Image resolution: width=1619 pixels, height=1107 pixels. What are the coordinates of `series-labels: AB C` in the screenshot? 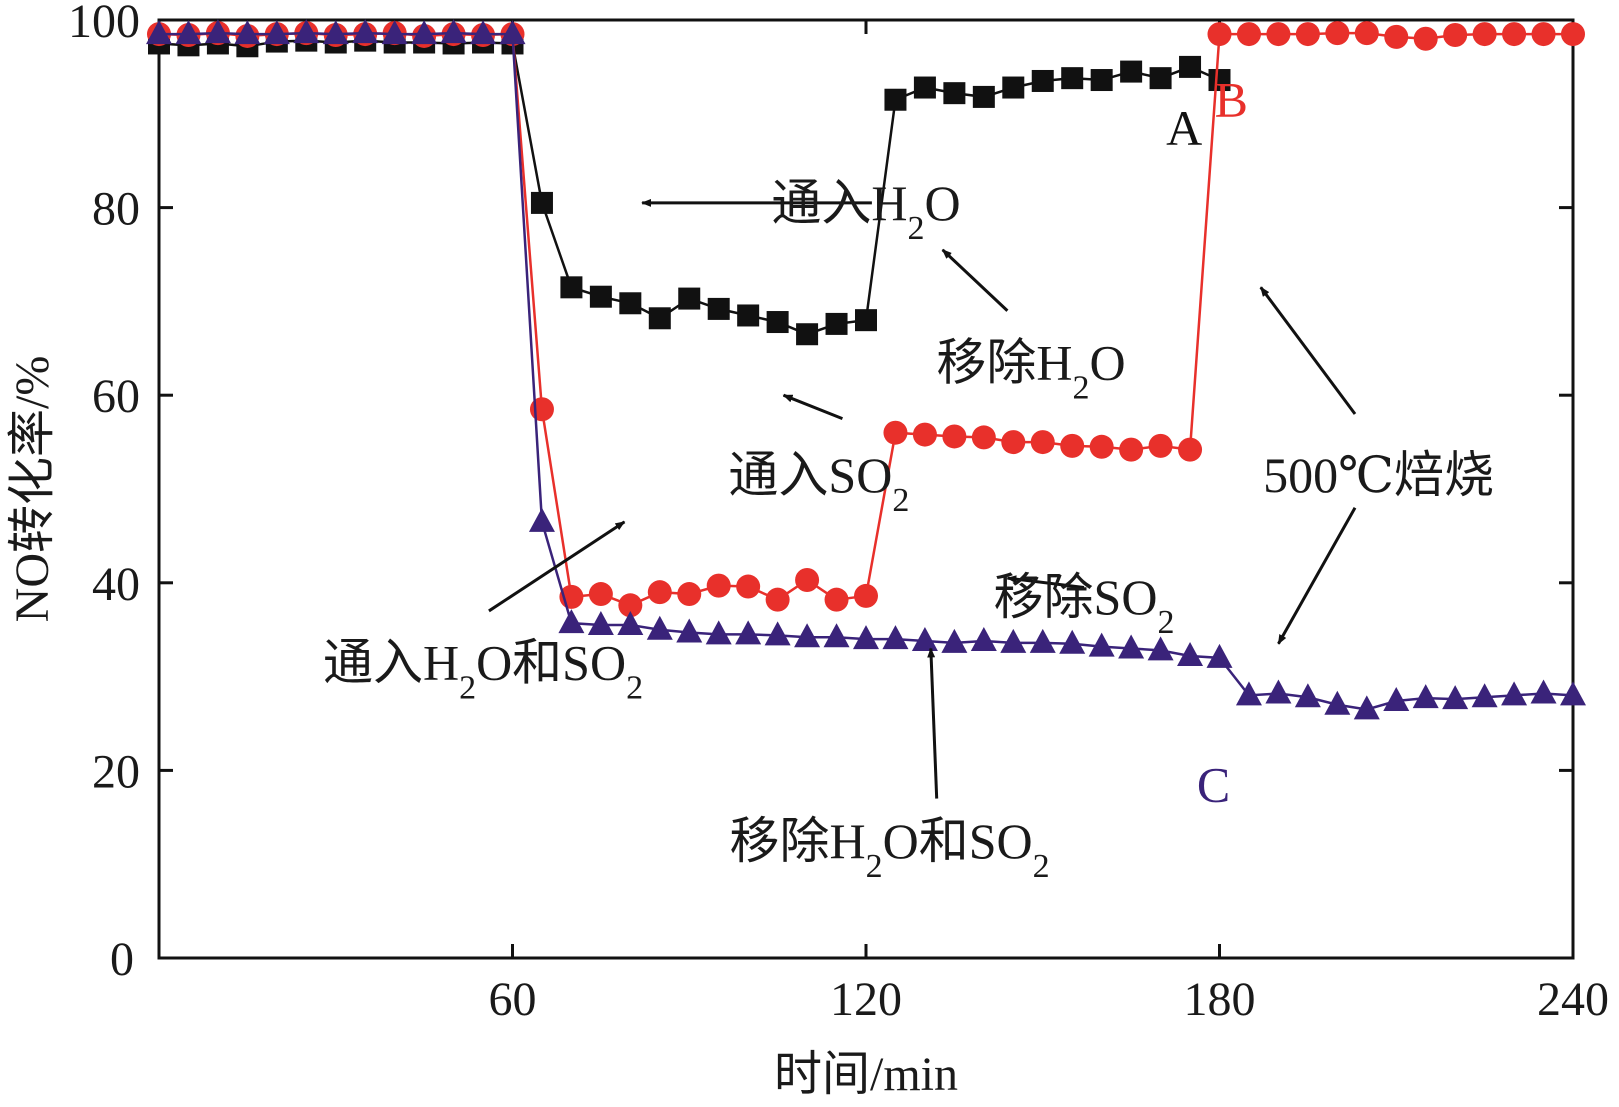 It's located at (1207, 442).